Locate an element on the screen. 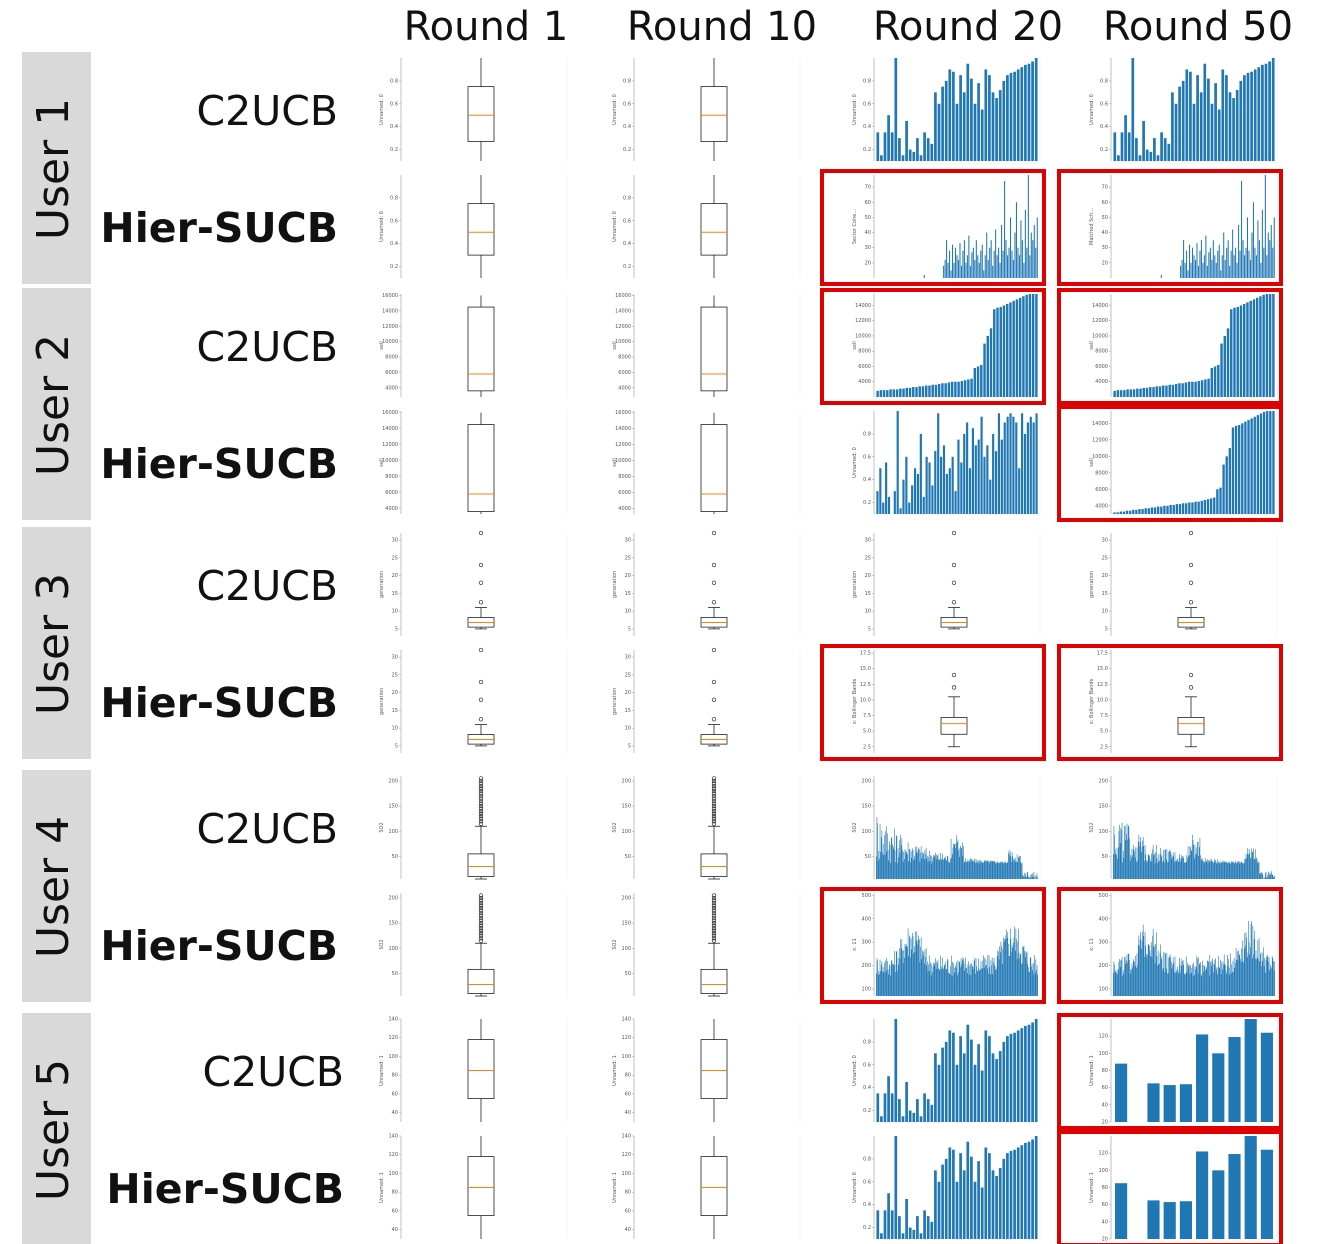 The image size is (1329, 1244). tick-label: 12000 is located at coordinates (1100, 321).